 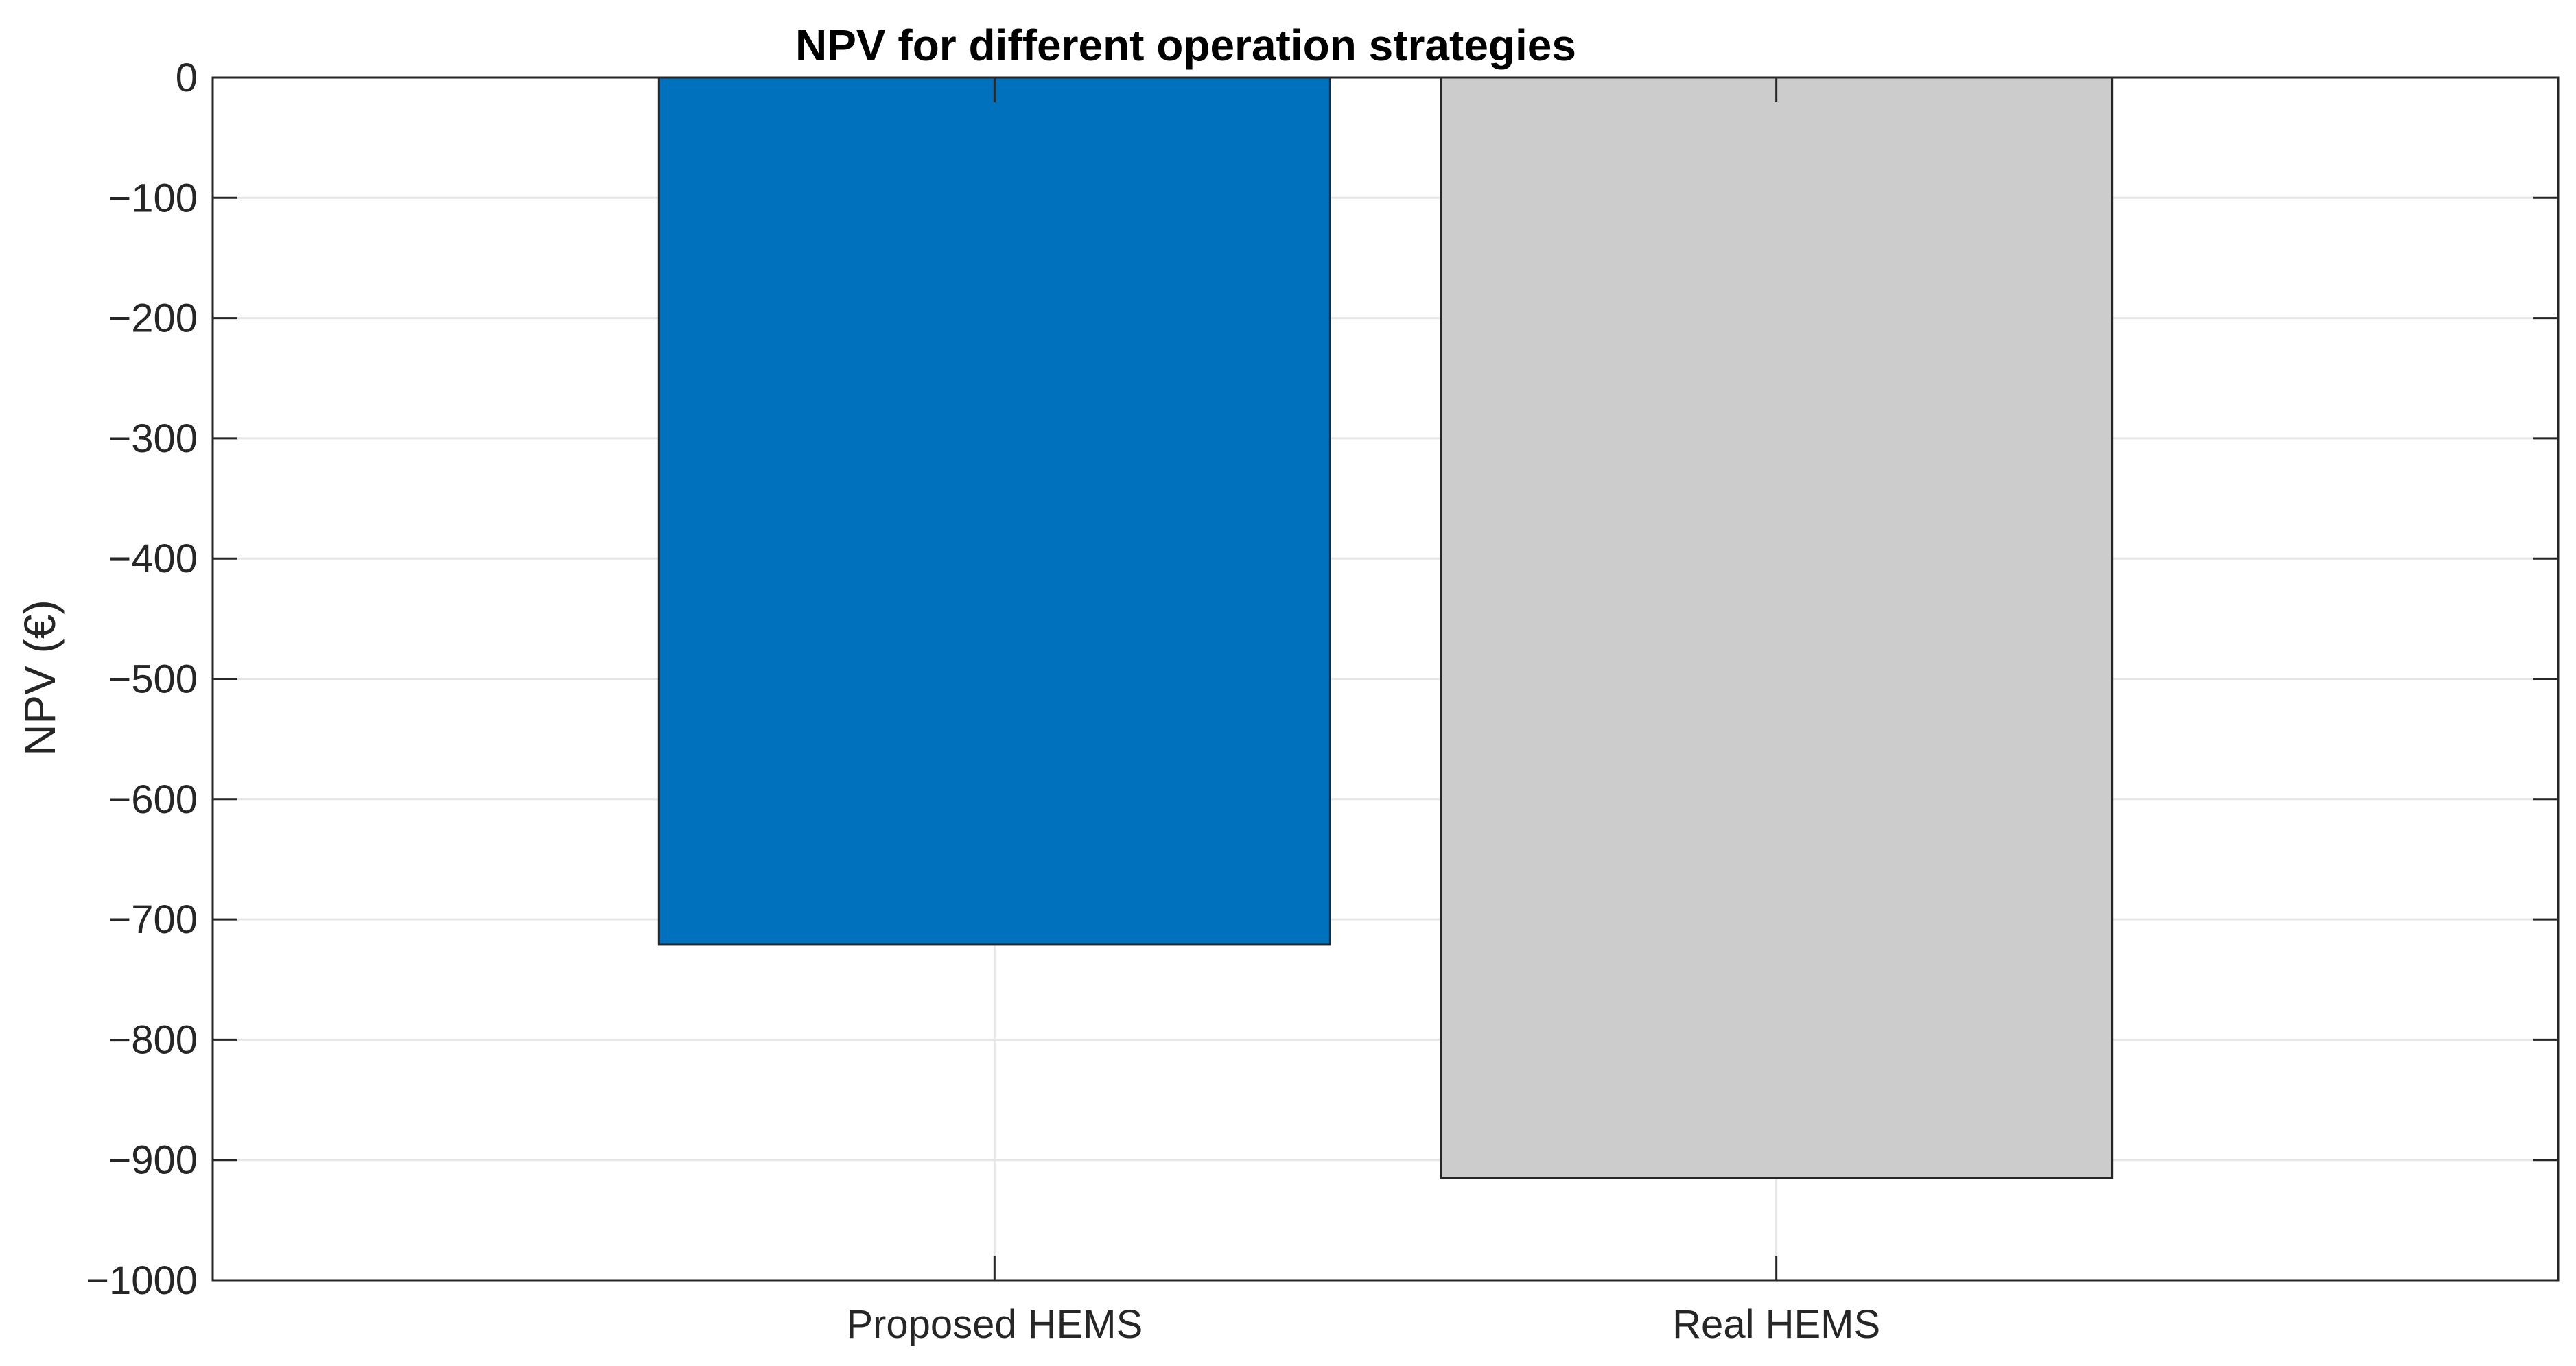 I want to click on y-tick-label: −500, so click(x=153, y=679).